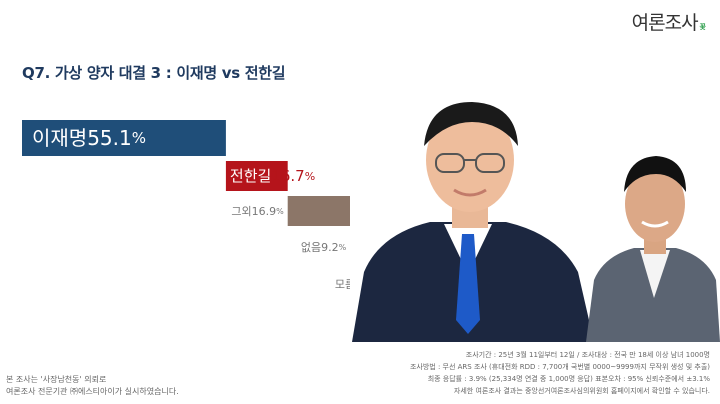 The height and width of the screenshot is (404, 720). I want to click on question-title: Q7. 가상 양자 대결 3 : 이재명 vs 전한길, so click(154, 73).